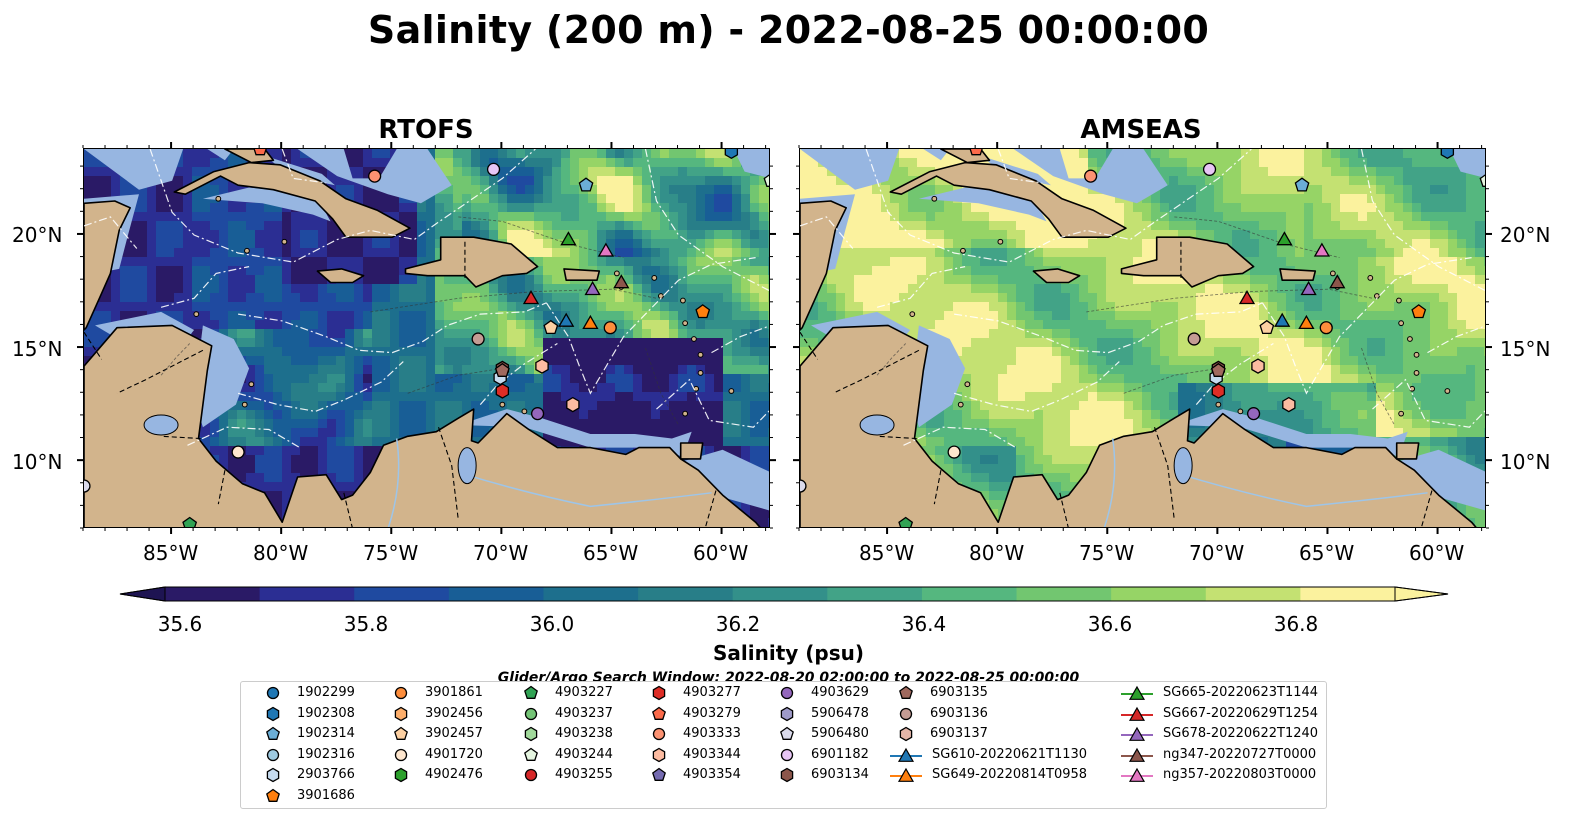 This screenshot has width=1577, height=827. What do you see at coordinates (788, 30) in the screenshot?
I see `figure-title: Salinity (200 m) - 2022-08-25 00:00:00` at bounding box center [788, 30].